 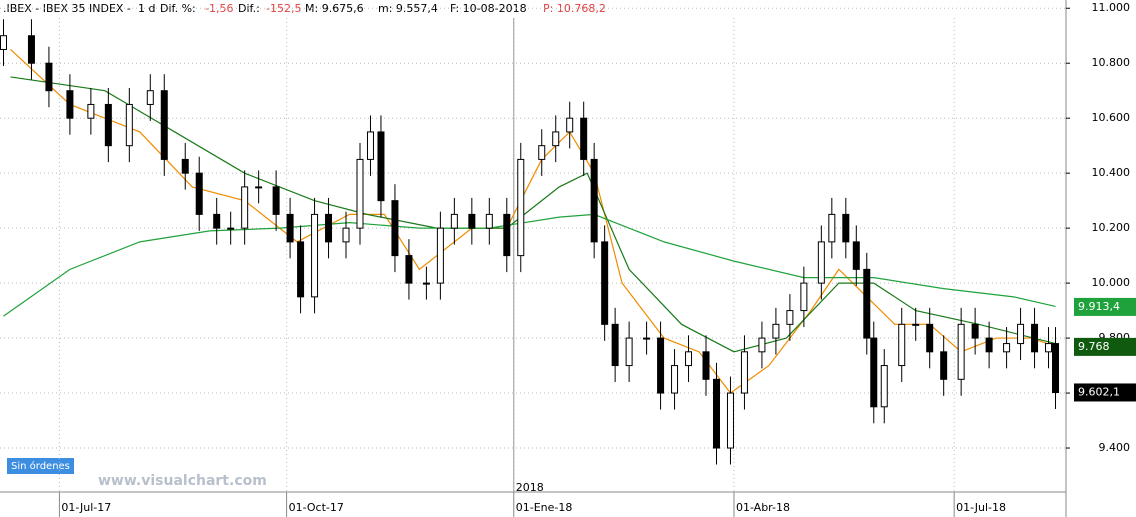 I want to click on y-tick-label: 10.600, so click(x=1111, y=117).